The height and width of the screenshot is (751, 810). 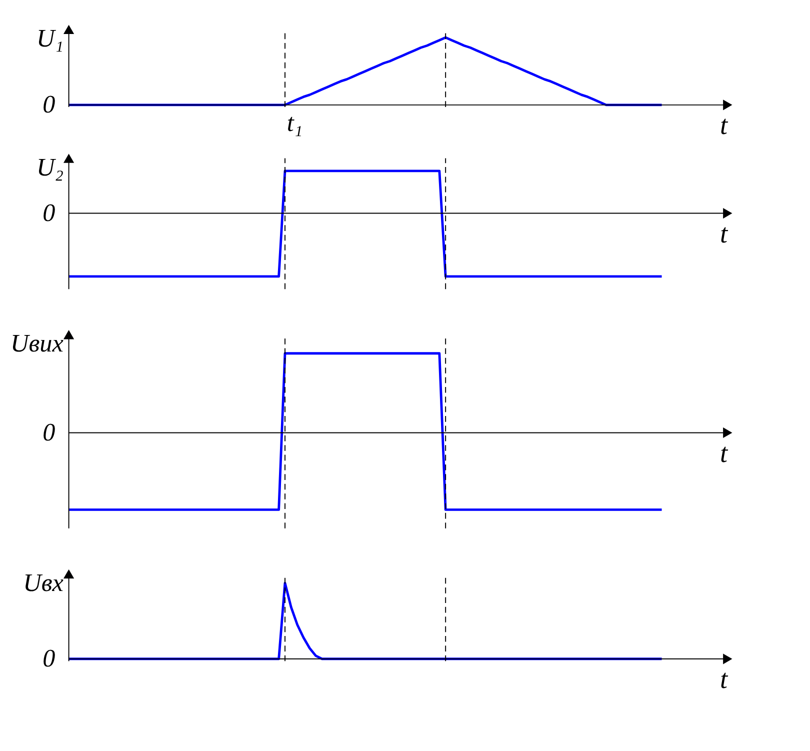 What do you see at coordinates (43, 583) in the screenshot?
I see `y-axis-title: Uвх` at bounding box center [43, 583].